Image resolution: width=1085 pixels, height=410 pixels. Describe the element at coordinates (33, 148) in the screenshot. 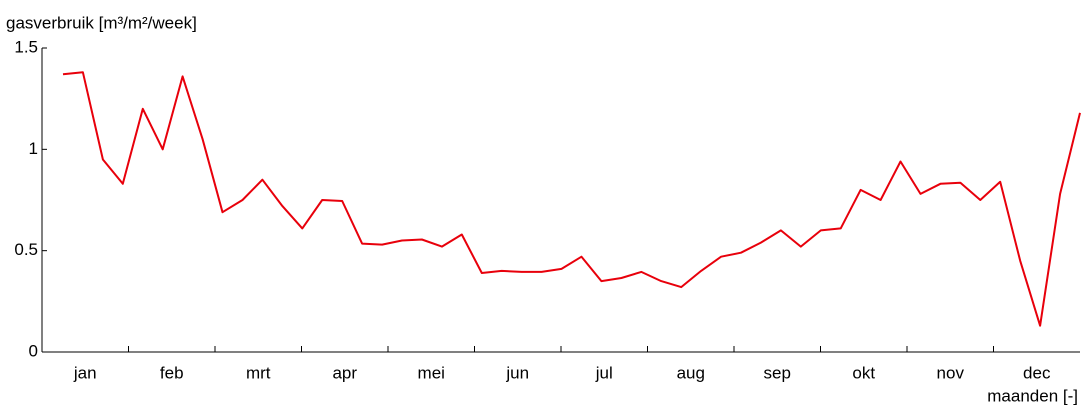

I see `y-tick-label: 1` at that location.